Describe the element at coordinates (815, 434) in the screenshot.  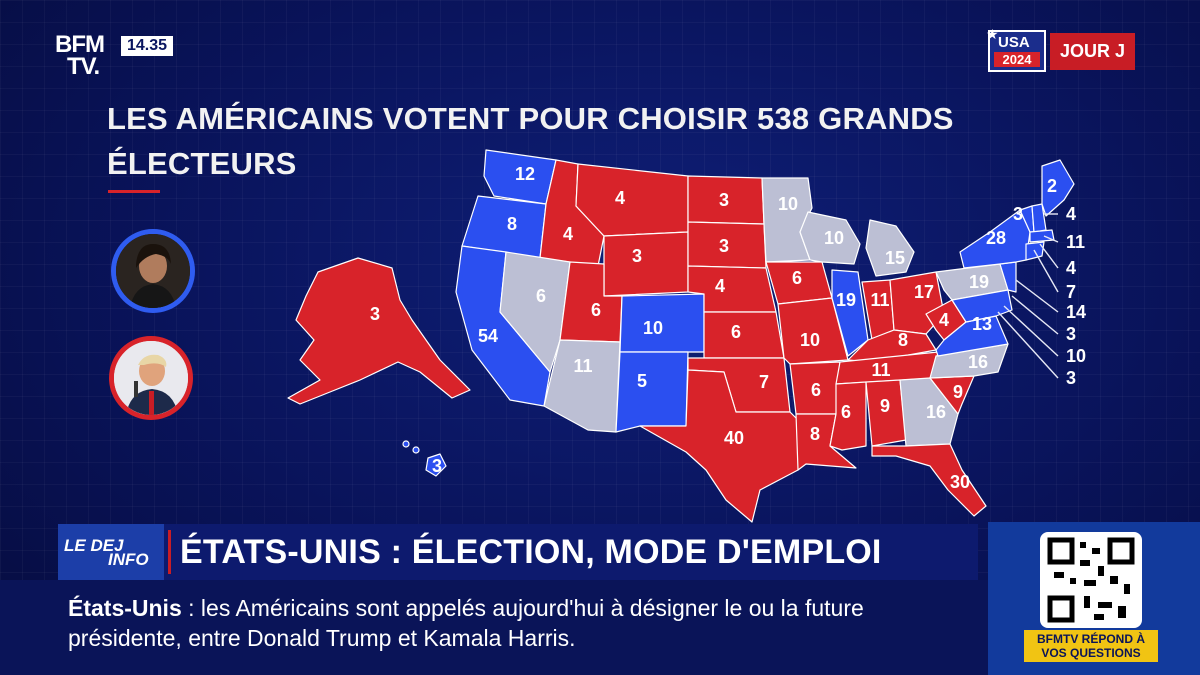
I see `value-louisiana: 8` at that location.